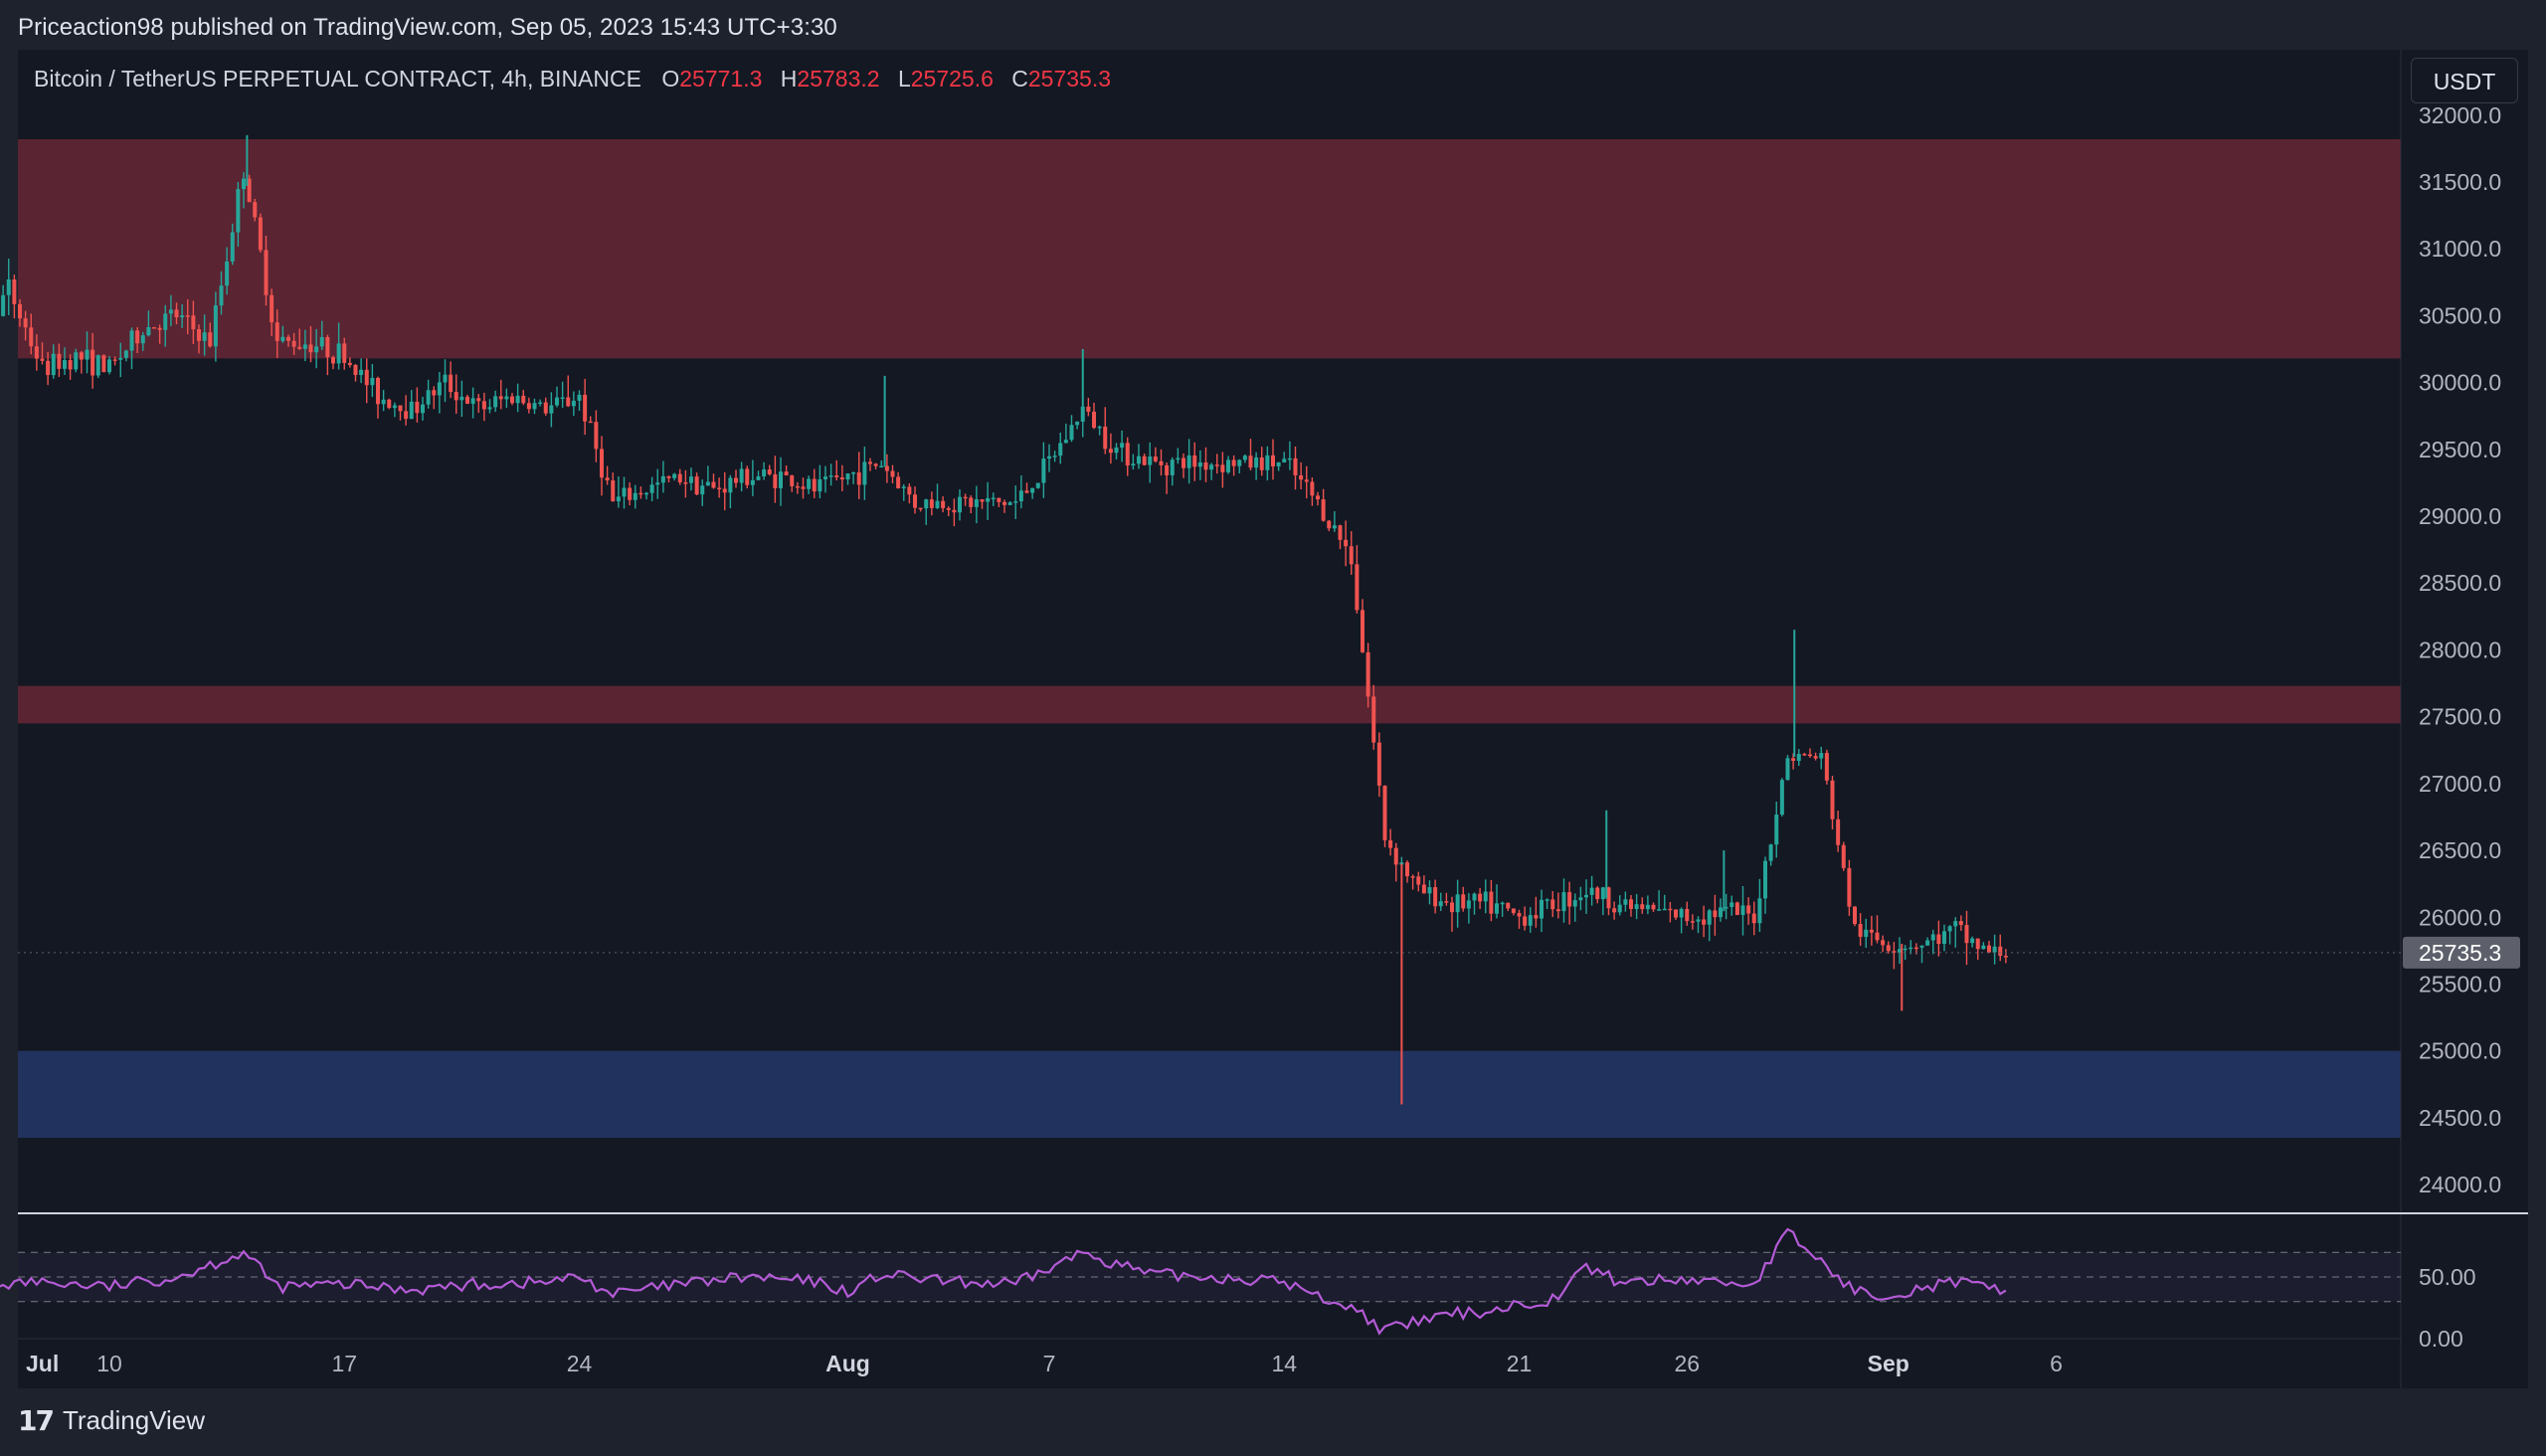 The height and width of the screenshot is (1456, 2546). What do you see at coordinates (1520, 1363) in the screenshot?
I see `time-tick-label: 21` at bounding box center [1520, 1363].